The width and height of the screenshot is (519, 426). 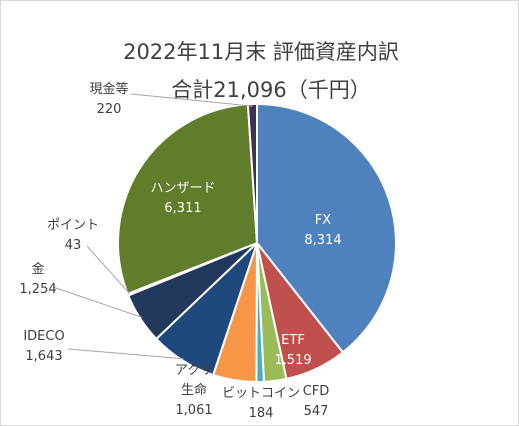 I want to click on slice-label-value-4: 1,061, so click(x=193, y=410).